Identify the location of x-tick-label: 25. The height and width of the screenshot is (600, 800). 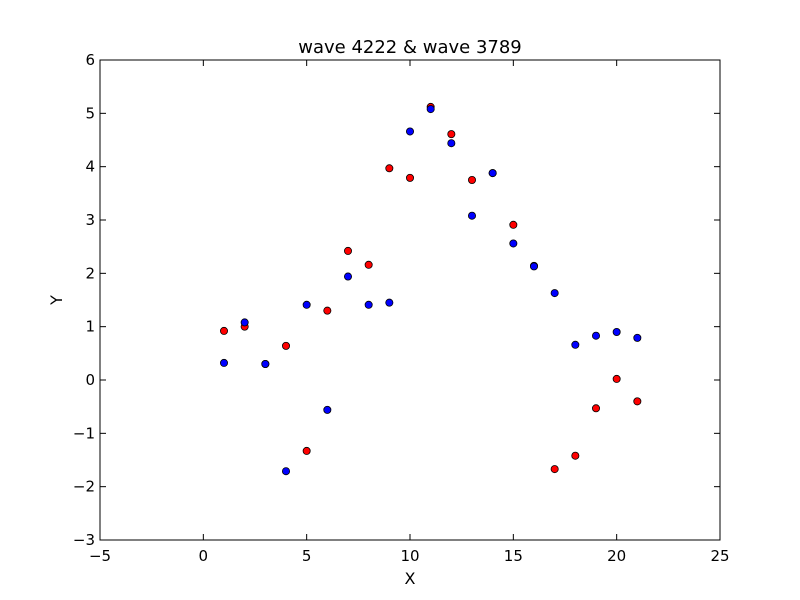
(719, 556).